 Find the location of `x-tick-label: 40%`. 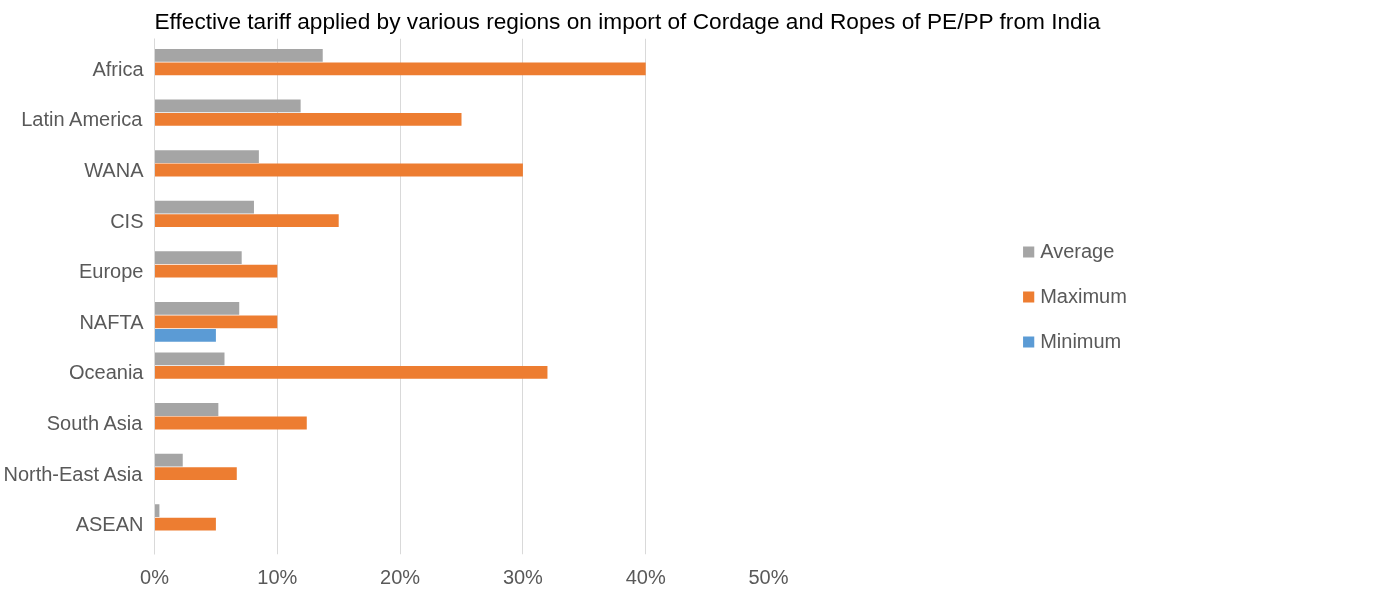

x-tick-label: 40% is located at coordinates (645, 576).